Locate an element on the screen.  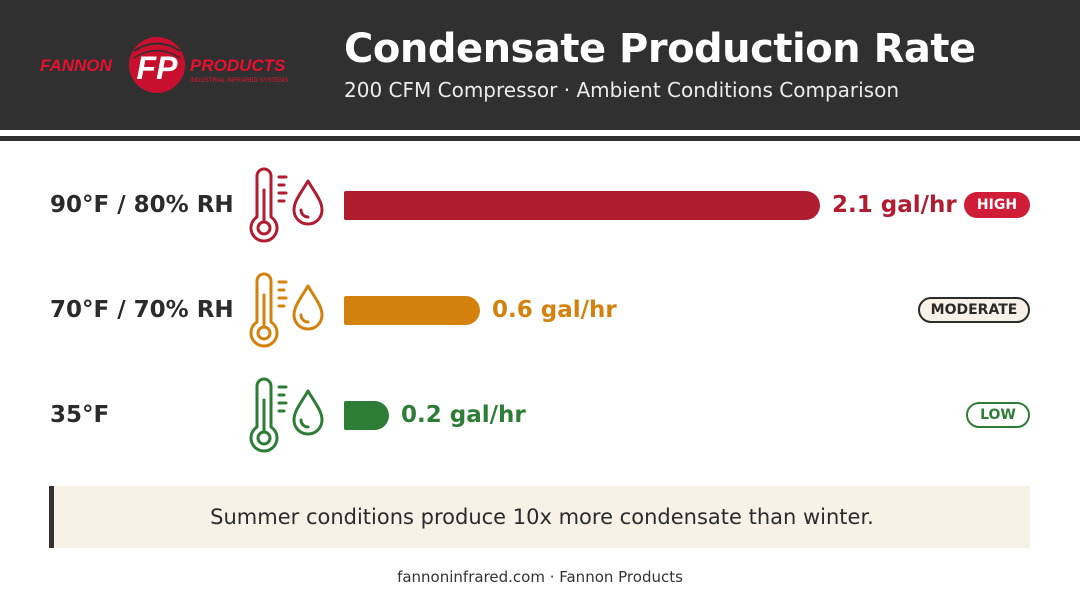
level-badge: MODERATE is located at coordinates (974, 310).